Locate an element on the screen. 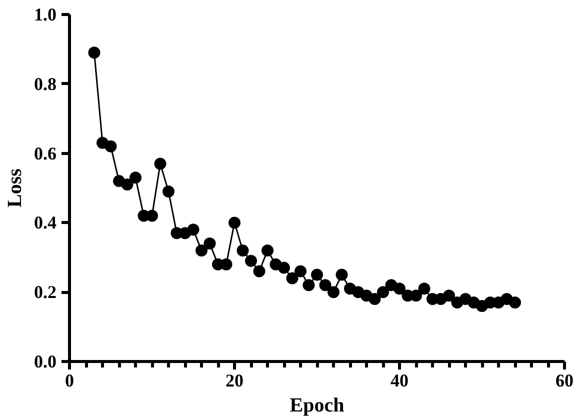 The image size is (578, 419). x-tick-label: 40 is located at coordinates (399, 380).